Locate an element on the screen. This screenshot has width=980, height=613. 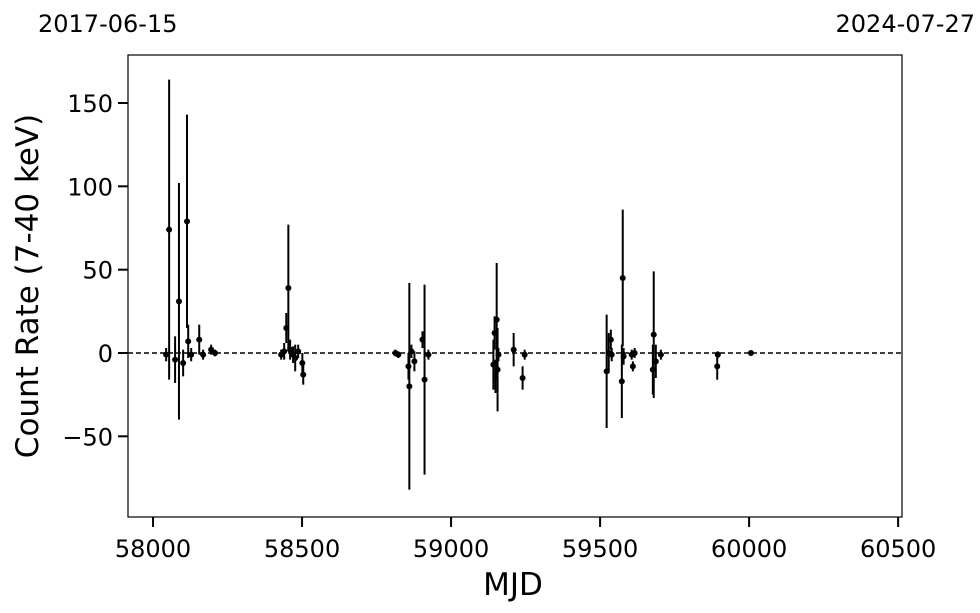
y-tick-label: 0 is located at coordinates (105, 354).